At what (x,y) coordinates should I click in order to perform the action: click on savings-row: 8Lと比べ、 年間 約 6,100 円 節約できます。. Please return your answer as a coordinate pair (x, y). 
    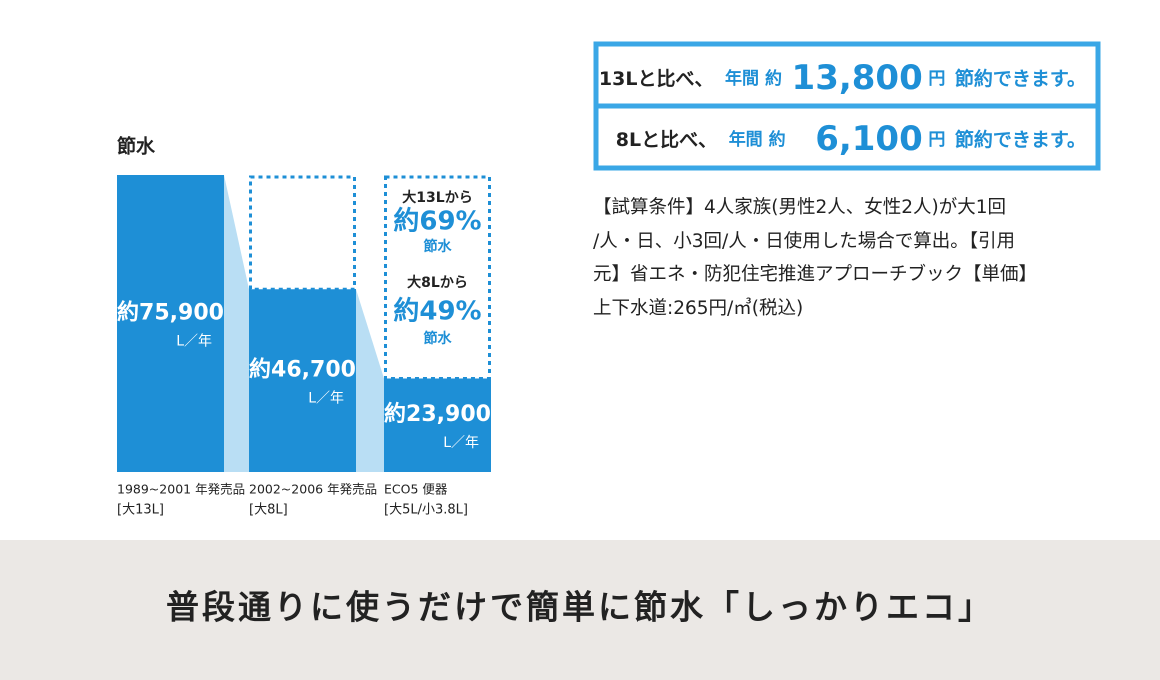
    Looking at the image, I should click on (851, 139).